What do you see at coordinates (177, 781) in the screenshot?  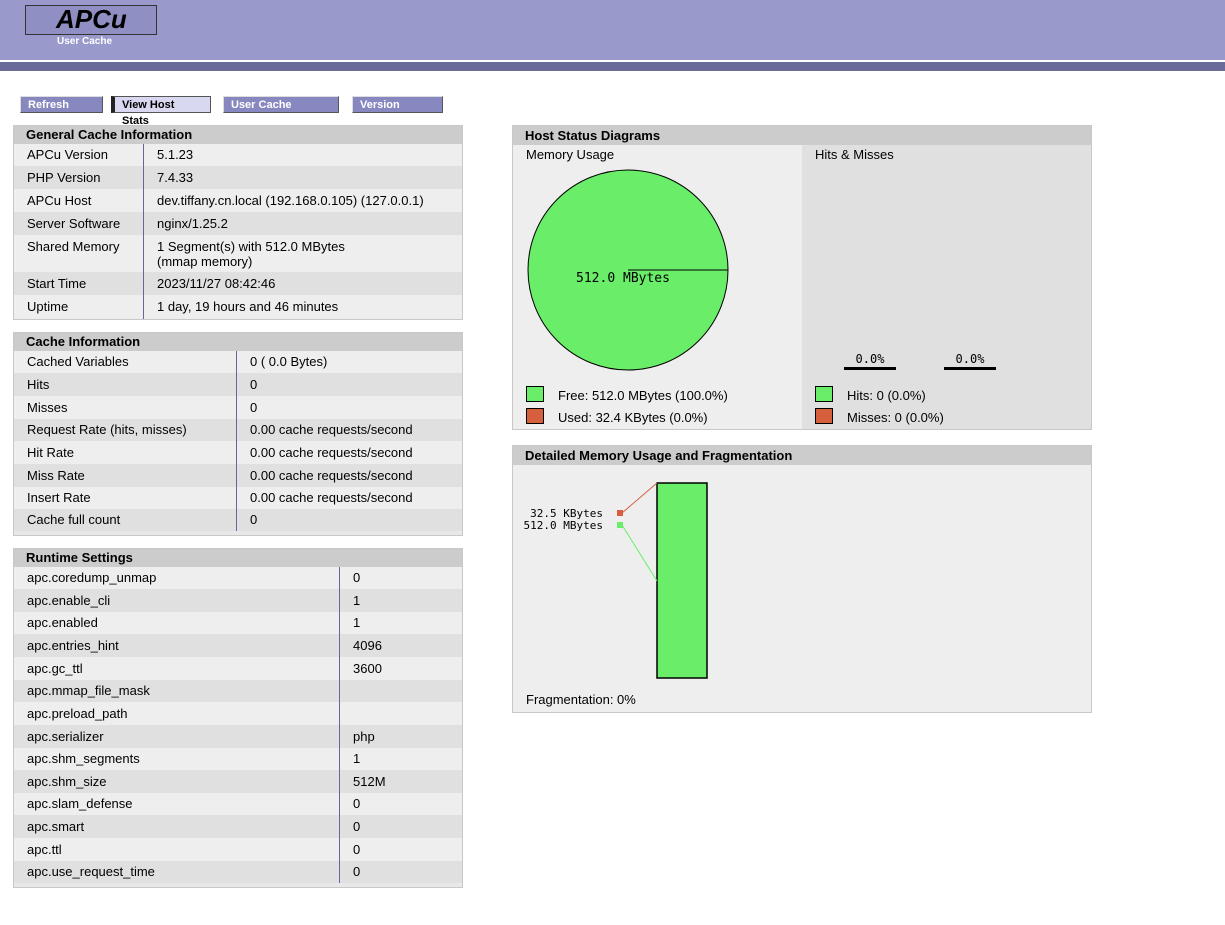 I see `row-label: apc.shm_size` at bounding box center [177, 781].